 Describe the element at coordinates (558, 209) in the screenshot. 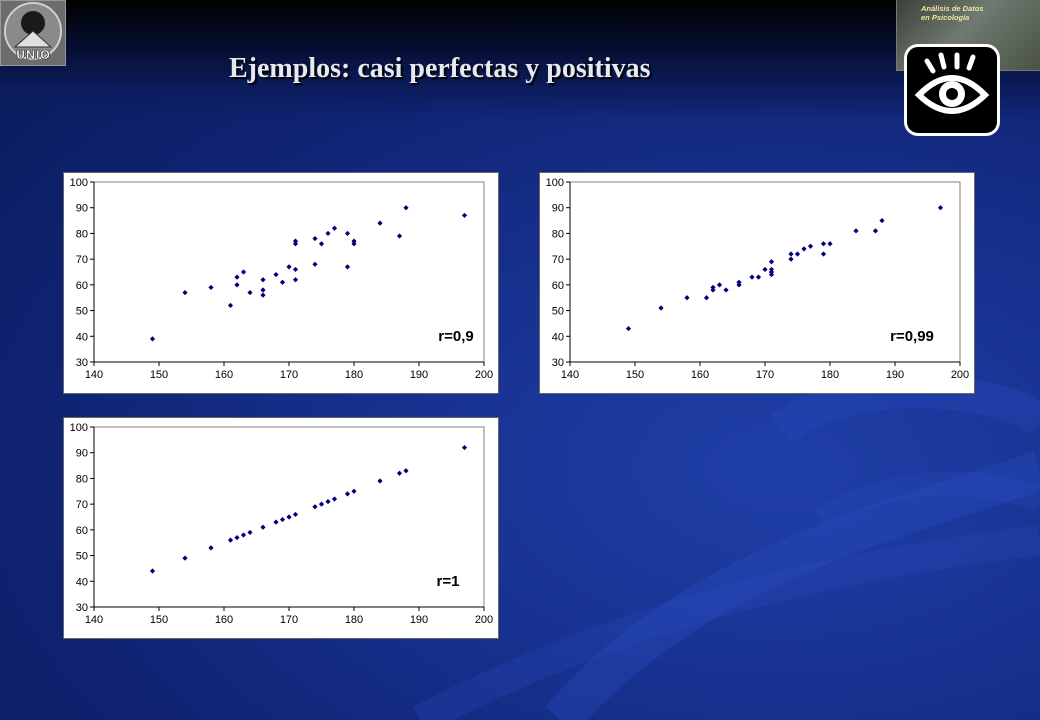

I see `y-tick-label: 90` at that location.